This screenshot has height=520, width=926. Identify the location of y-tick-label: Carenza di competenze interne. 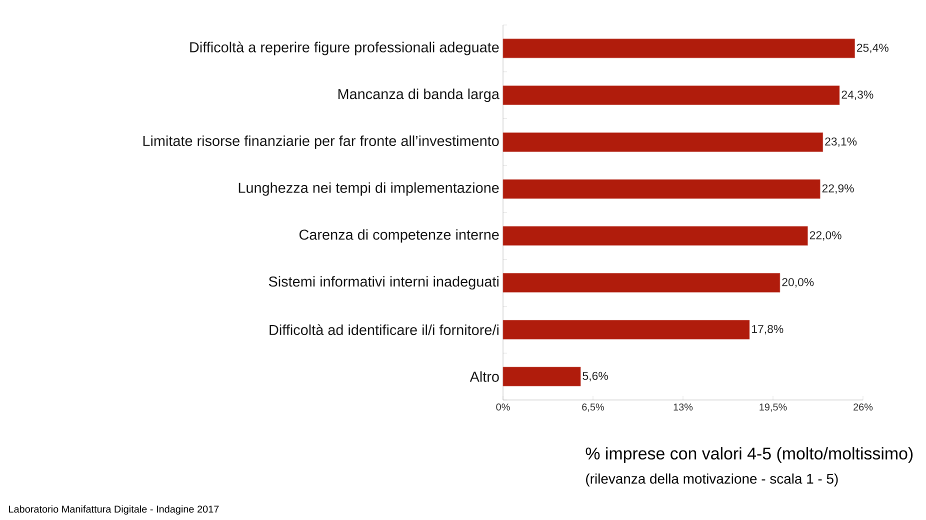
(399, 236).